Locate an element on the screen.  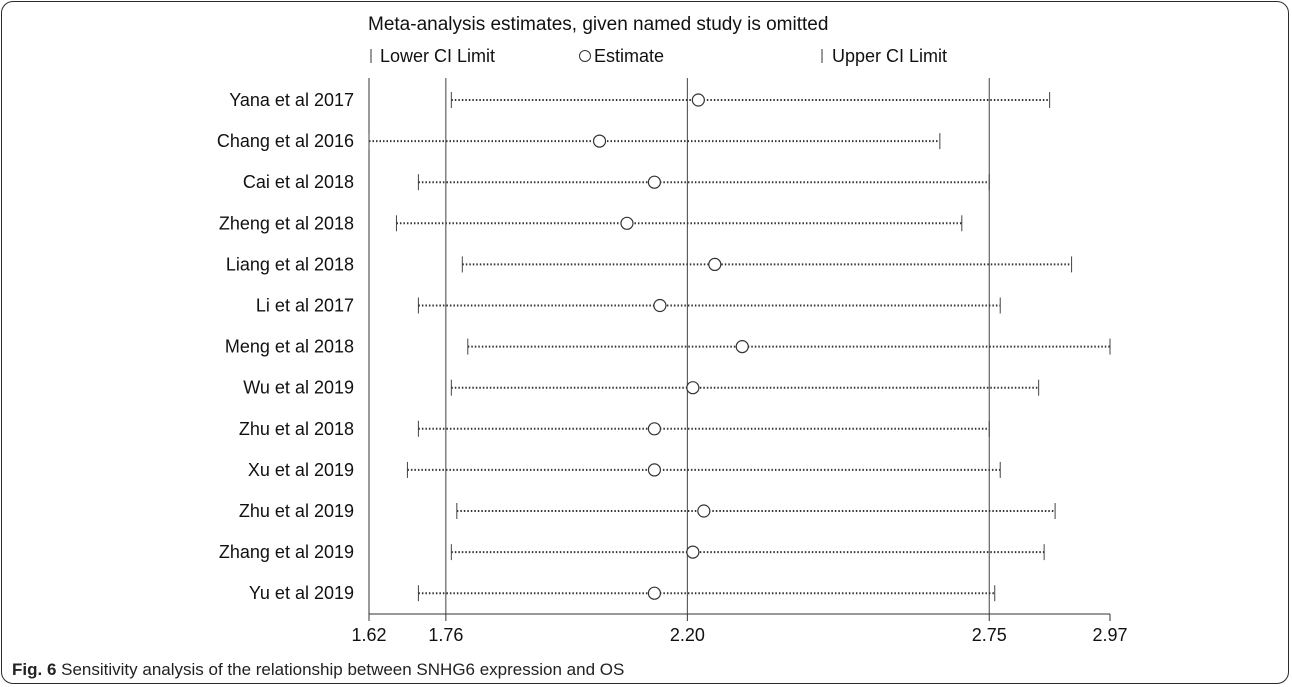
study-row: Liang et al 2018 is located at coordinates (649, 264).